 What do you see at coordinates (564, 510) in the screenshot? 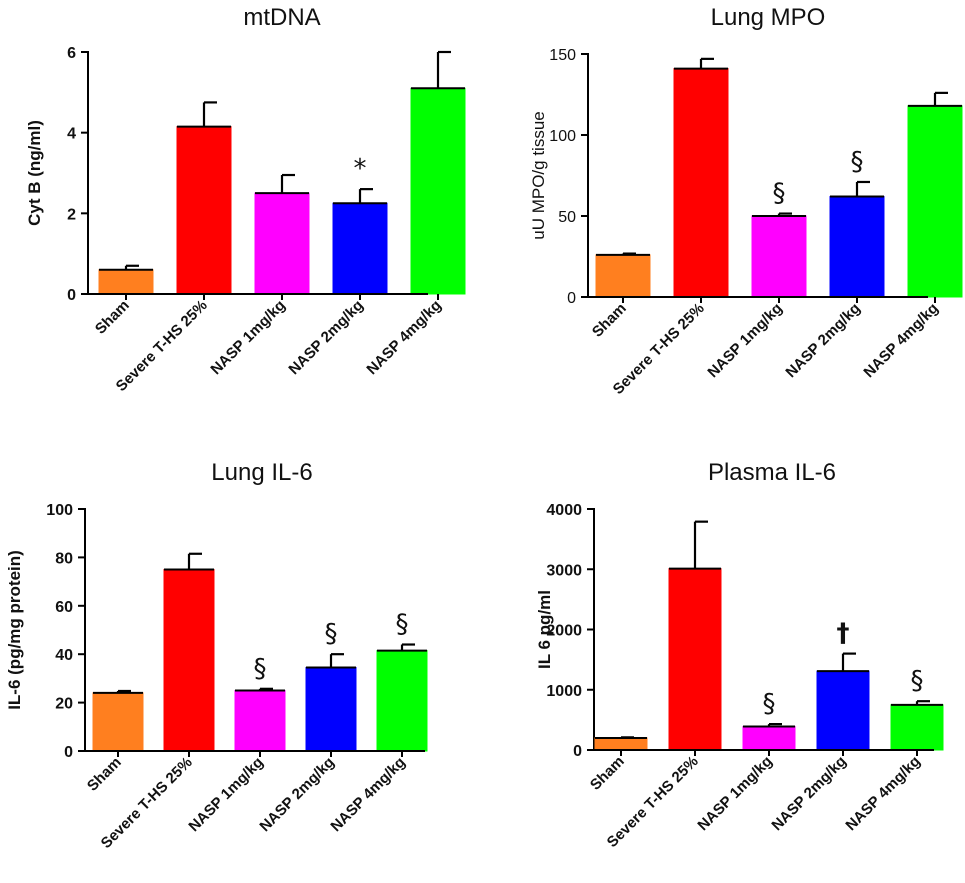
I see `y-tick-label: 4000` at bounding box center [564, 510].